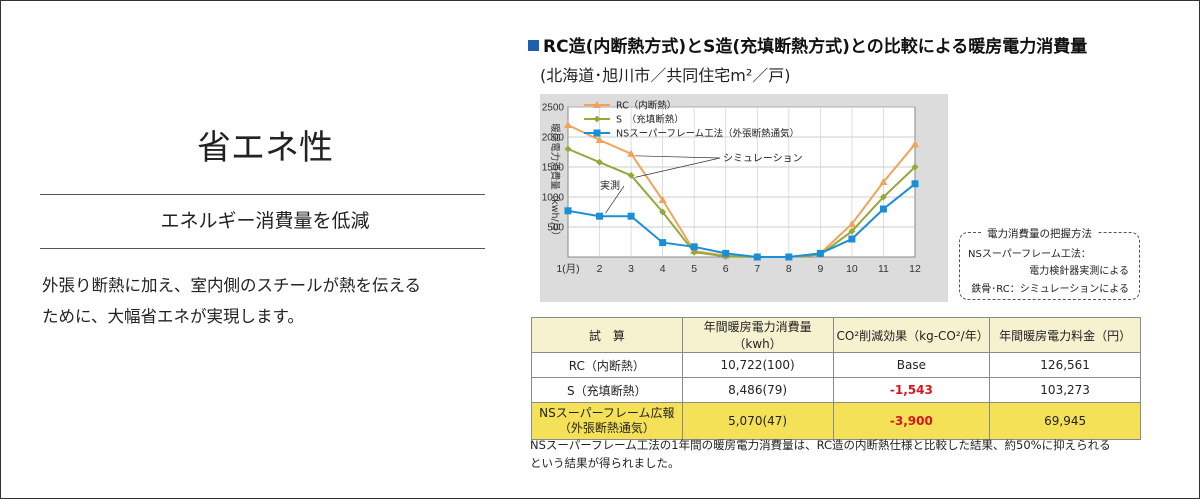 The width and height of the screenshot is (1200, 499). What do you see at coordinates (607, 390) in the screenshot?
I see `row-label: S（充填断熱）` at bounding box center [607, 390].